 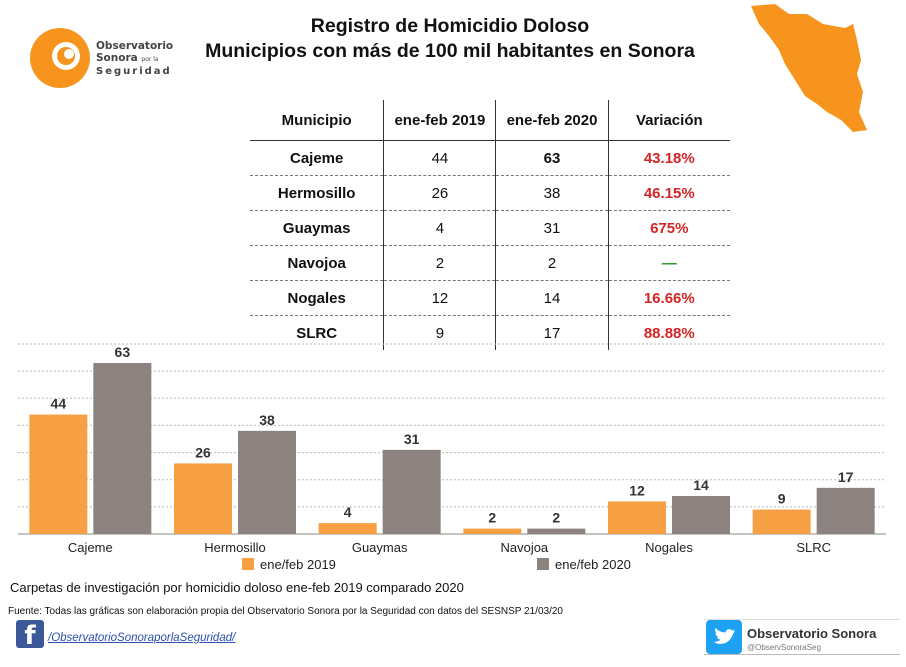 I want to click on cell-2020: 31, so click(x=552, y=228).